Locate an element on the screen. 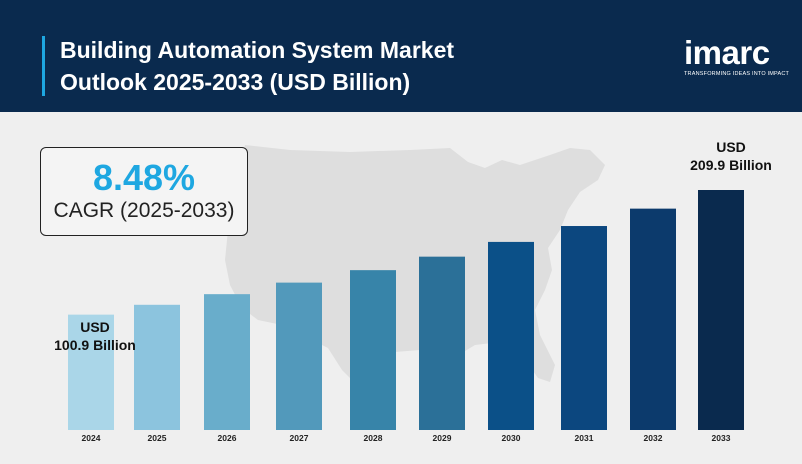  cagr-label: CAGR (2025-2033) is located at coordinates (144, 210).